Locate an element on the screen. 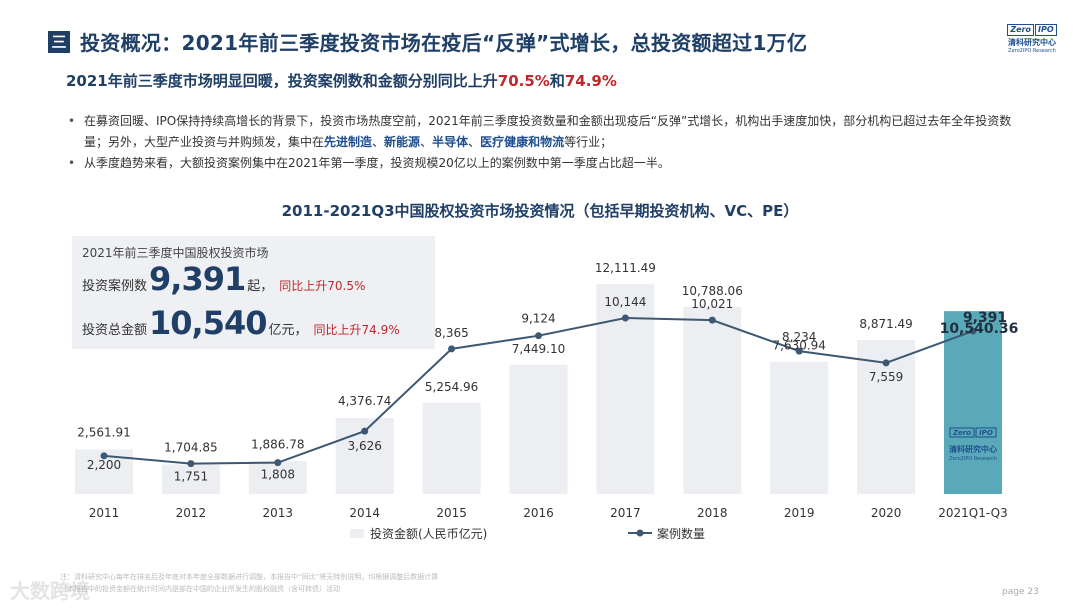 The width and height of the screenshot is (1080, 608). keyword-healthcare-logistics: 医疗健康和物流 is located at coordinates (522, 142).